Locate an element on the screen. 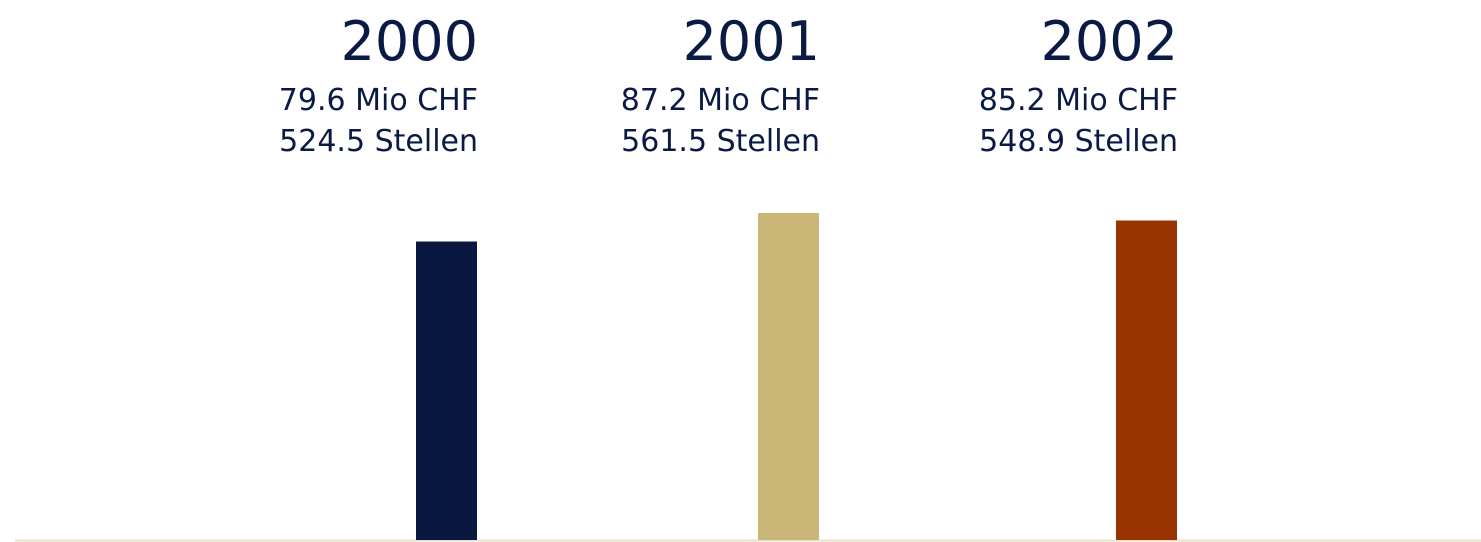 The height and width of the screenshot is (542, 1481). year-label: 2002 is located at coordinates (1109, 41).